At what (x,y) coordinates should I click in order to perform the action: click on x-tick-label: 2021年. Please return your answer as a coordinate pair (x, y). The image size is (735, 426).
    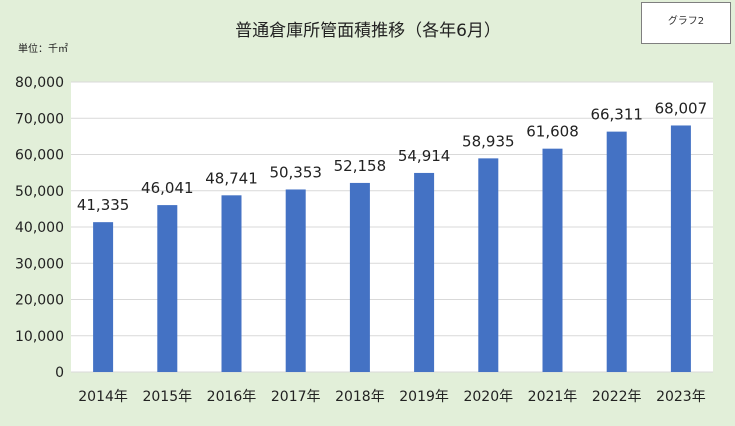
    Looking at the image, I should click on (553, 397).